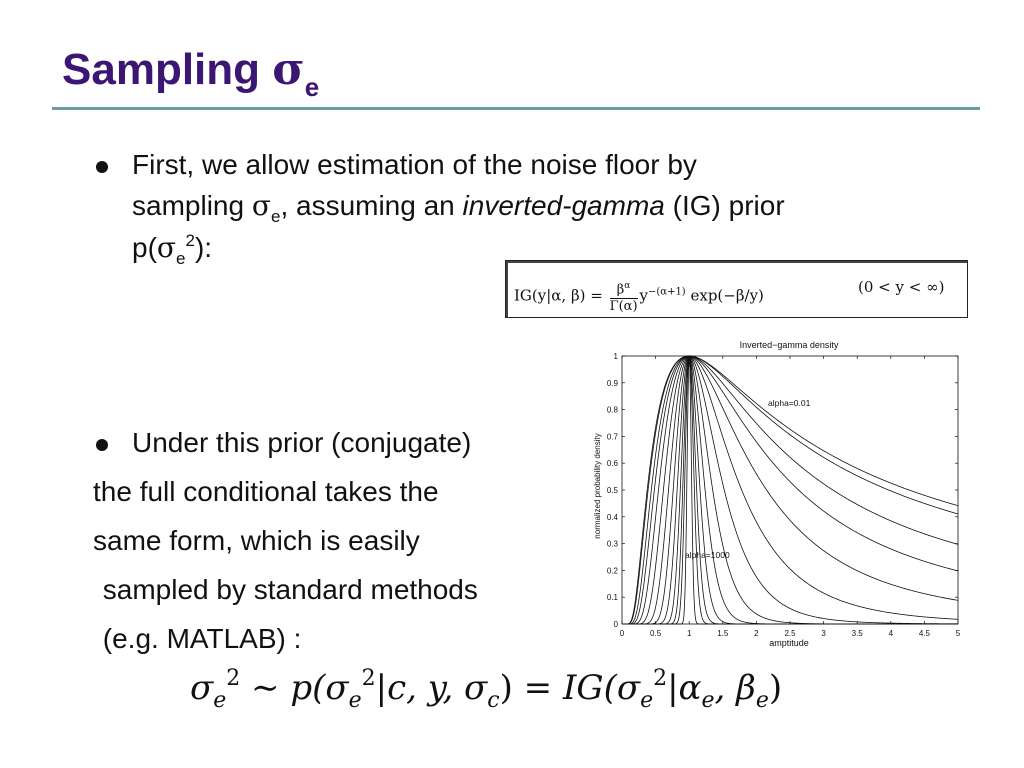 This screenshot has width=1024, height=768. Describe the element at coordinates (639, 296) in the screenshot. I see `formula-expression: IG(y|α, β) = βα Γ(α) y−(α+1) exp(−β/y)` at that location.